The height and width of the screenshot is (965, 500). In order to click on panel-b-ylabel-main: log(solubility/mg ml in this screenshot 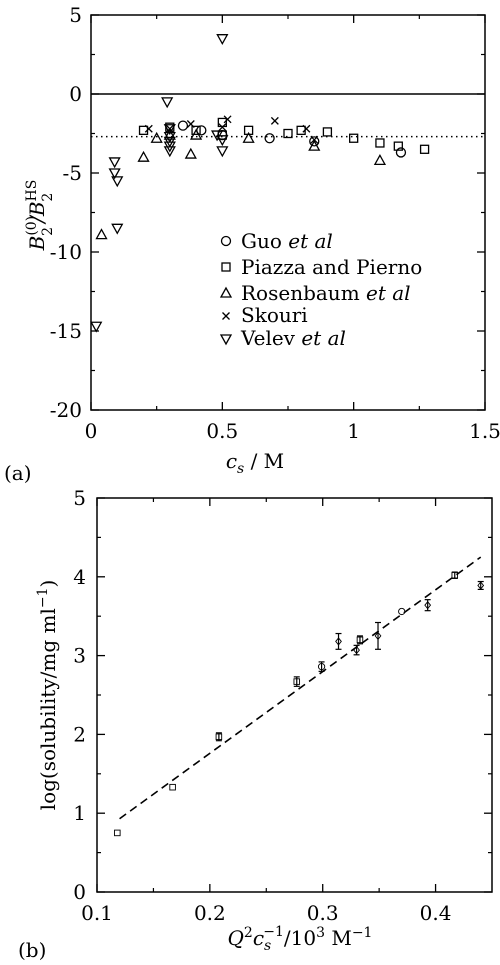, I will do `click(48, 709)`.